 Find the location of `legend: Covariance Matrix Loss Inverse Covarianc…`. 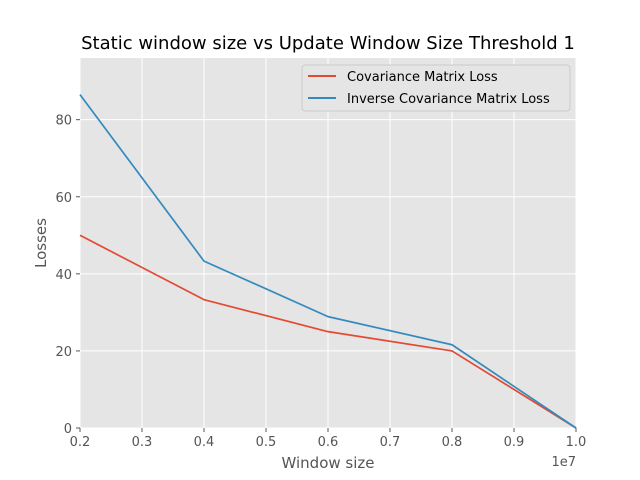

legend: Covariance Matrix Loss Inverse Covarianc… is located at coordinates (436, 88).